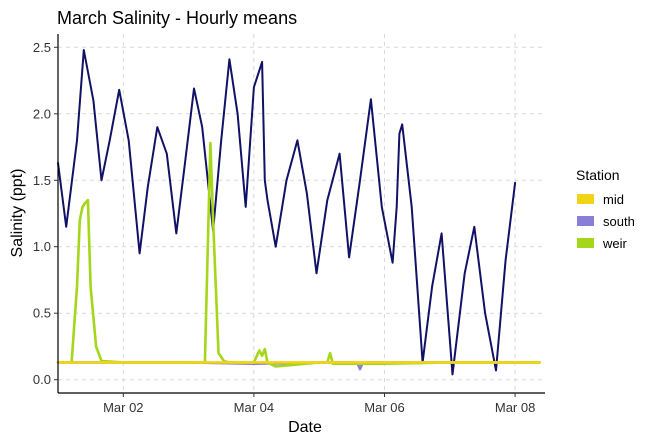 The width and height of the screenshot is (657, 443). Describe the element at coordinates (177, 18) in the screenshot. I see `chart-title: March Salinity - Hourly means` at that location.